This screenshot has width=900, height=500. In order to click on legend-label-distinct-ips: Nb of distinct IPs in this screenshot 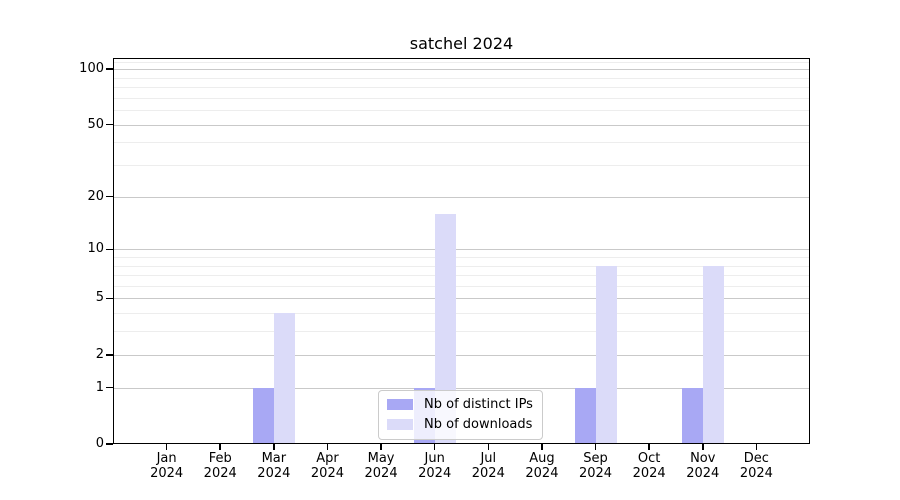, I will do `click(478, 404)`.